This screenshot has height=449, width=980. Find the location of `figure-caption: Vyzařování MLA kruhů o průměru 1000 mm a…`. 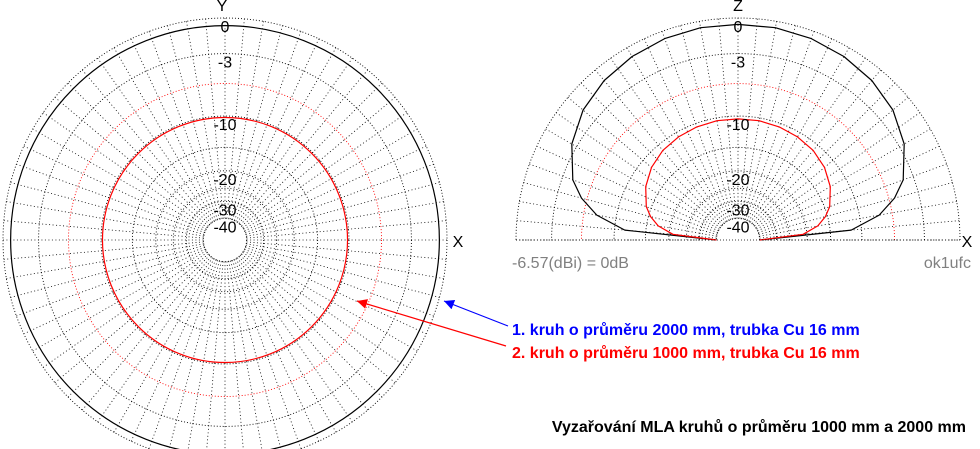

figure-caption: Vyzařování MLA kruhů o průměru 1000 mm a… is located at coordinates (759, 427).